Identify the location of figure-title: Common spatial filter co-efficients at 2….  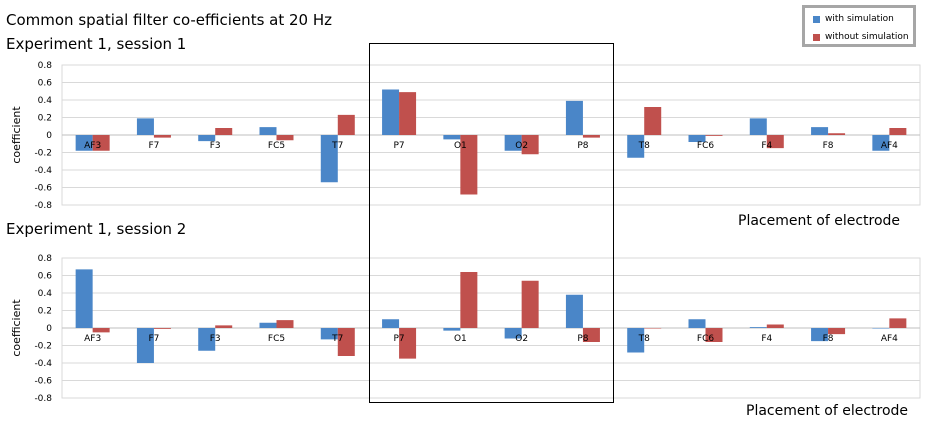
(169, 20).